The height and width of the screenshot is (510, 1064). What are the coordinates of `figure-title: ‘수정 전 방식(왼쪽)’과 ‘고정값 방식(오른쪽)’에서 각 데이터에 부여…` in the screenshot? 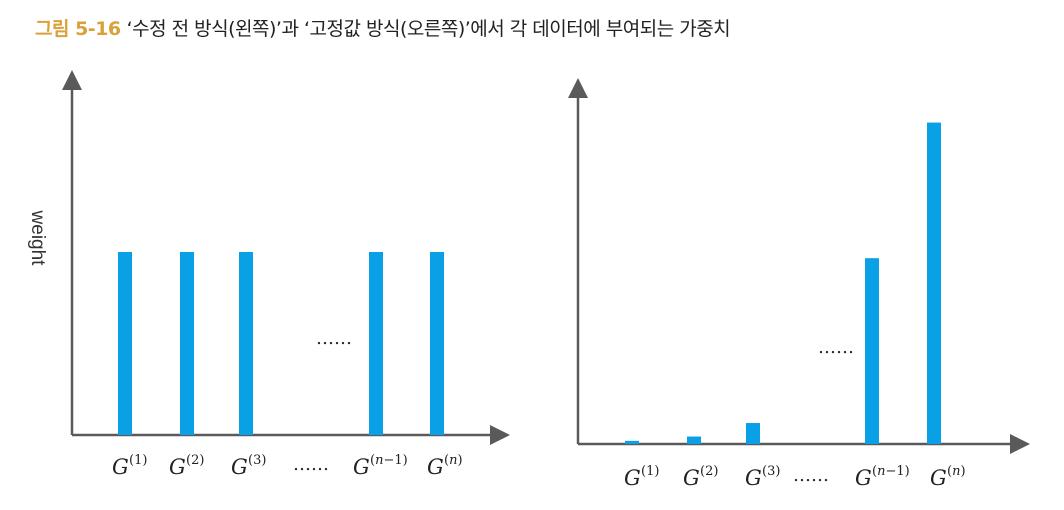 It's located at (428, 29).